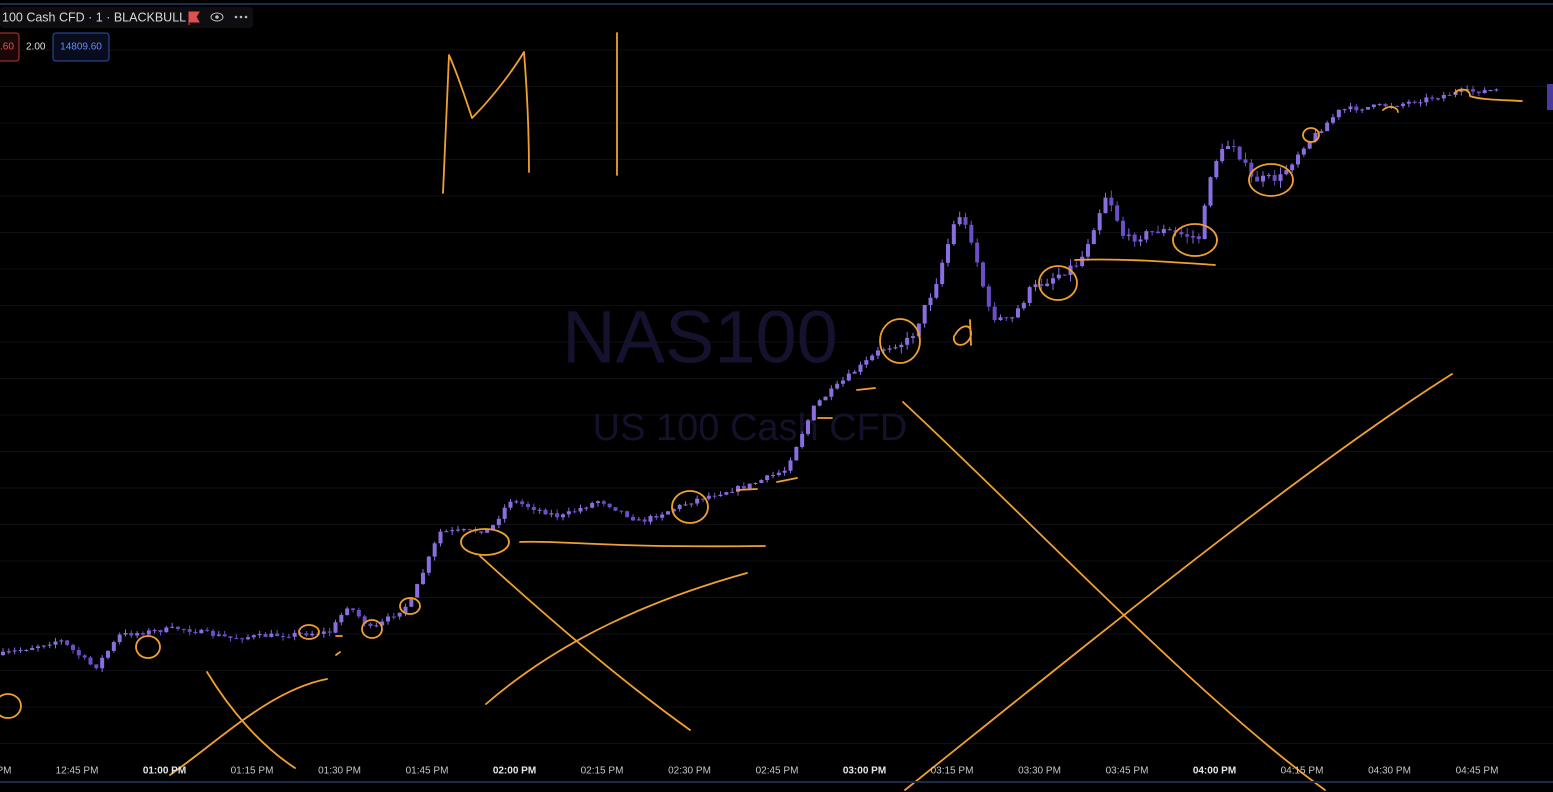 The width and height of the screenshot is (1553, 792). What do you see at coordinates (77, 771) in the screenshot?
I see `time-label: 12:45 PM` at bounding box center [77, 771].